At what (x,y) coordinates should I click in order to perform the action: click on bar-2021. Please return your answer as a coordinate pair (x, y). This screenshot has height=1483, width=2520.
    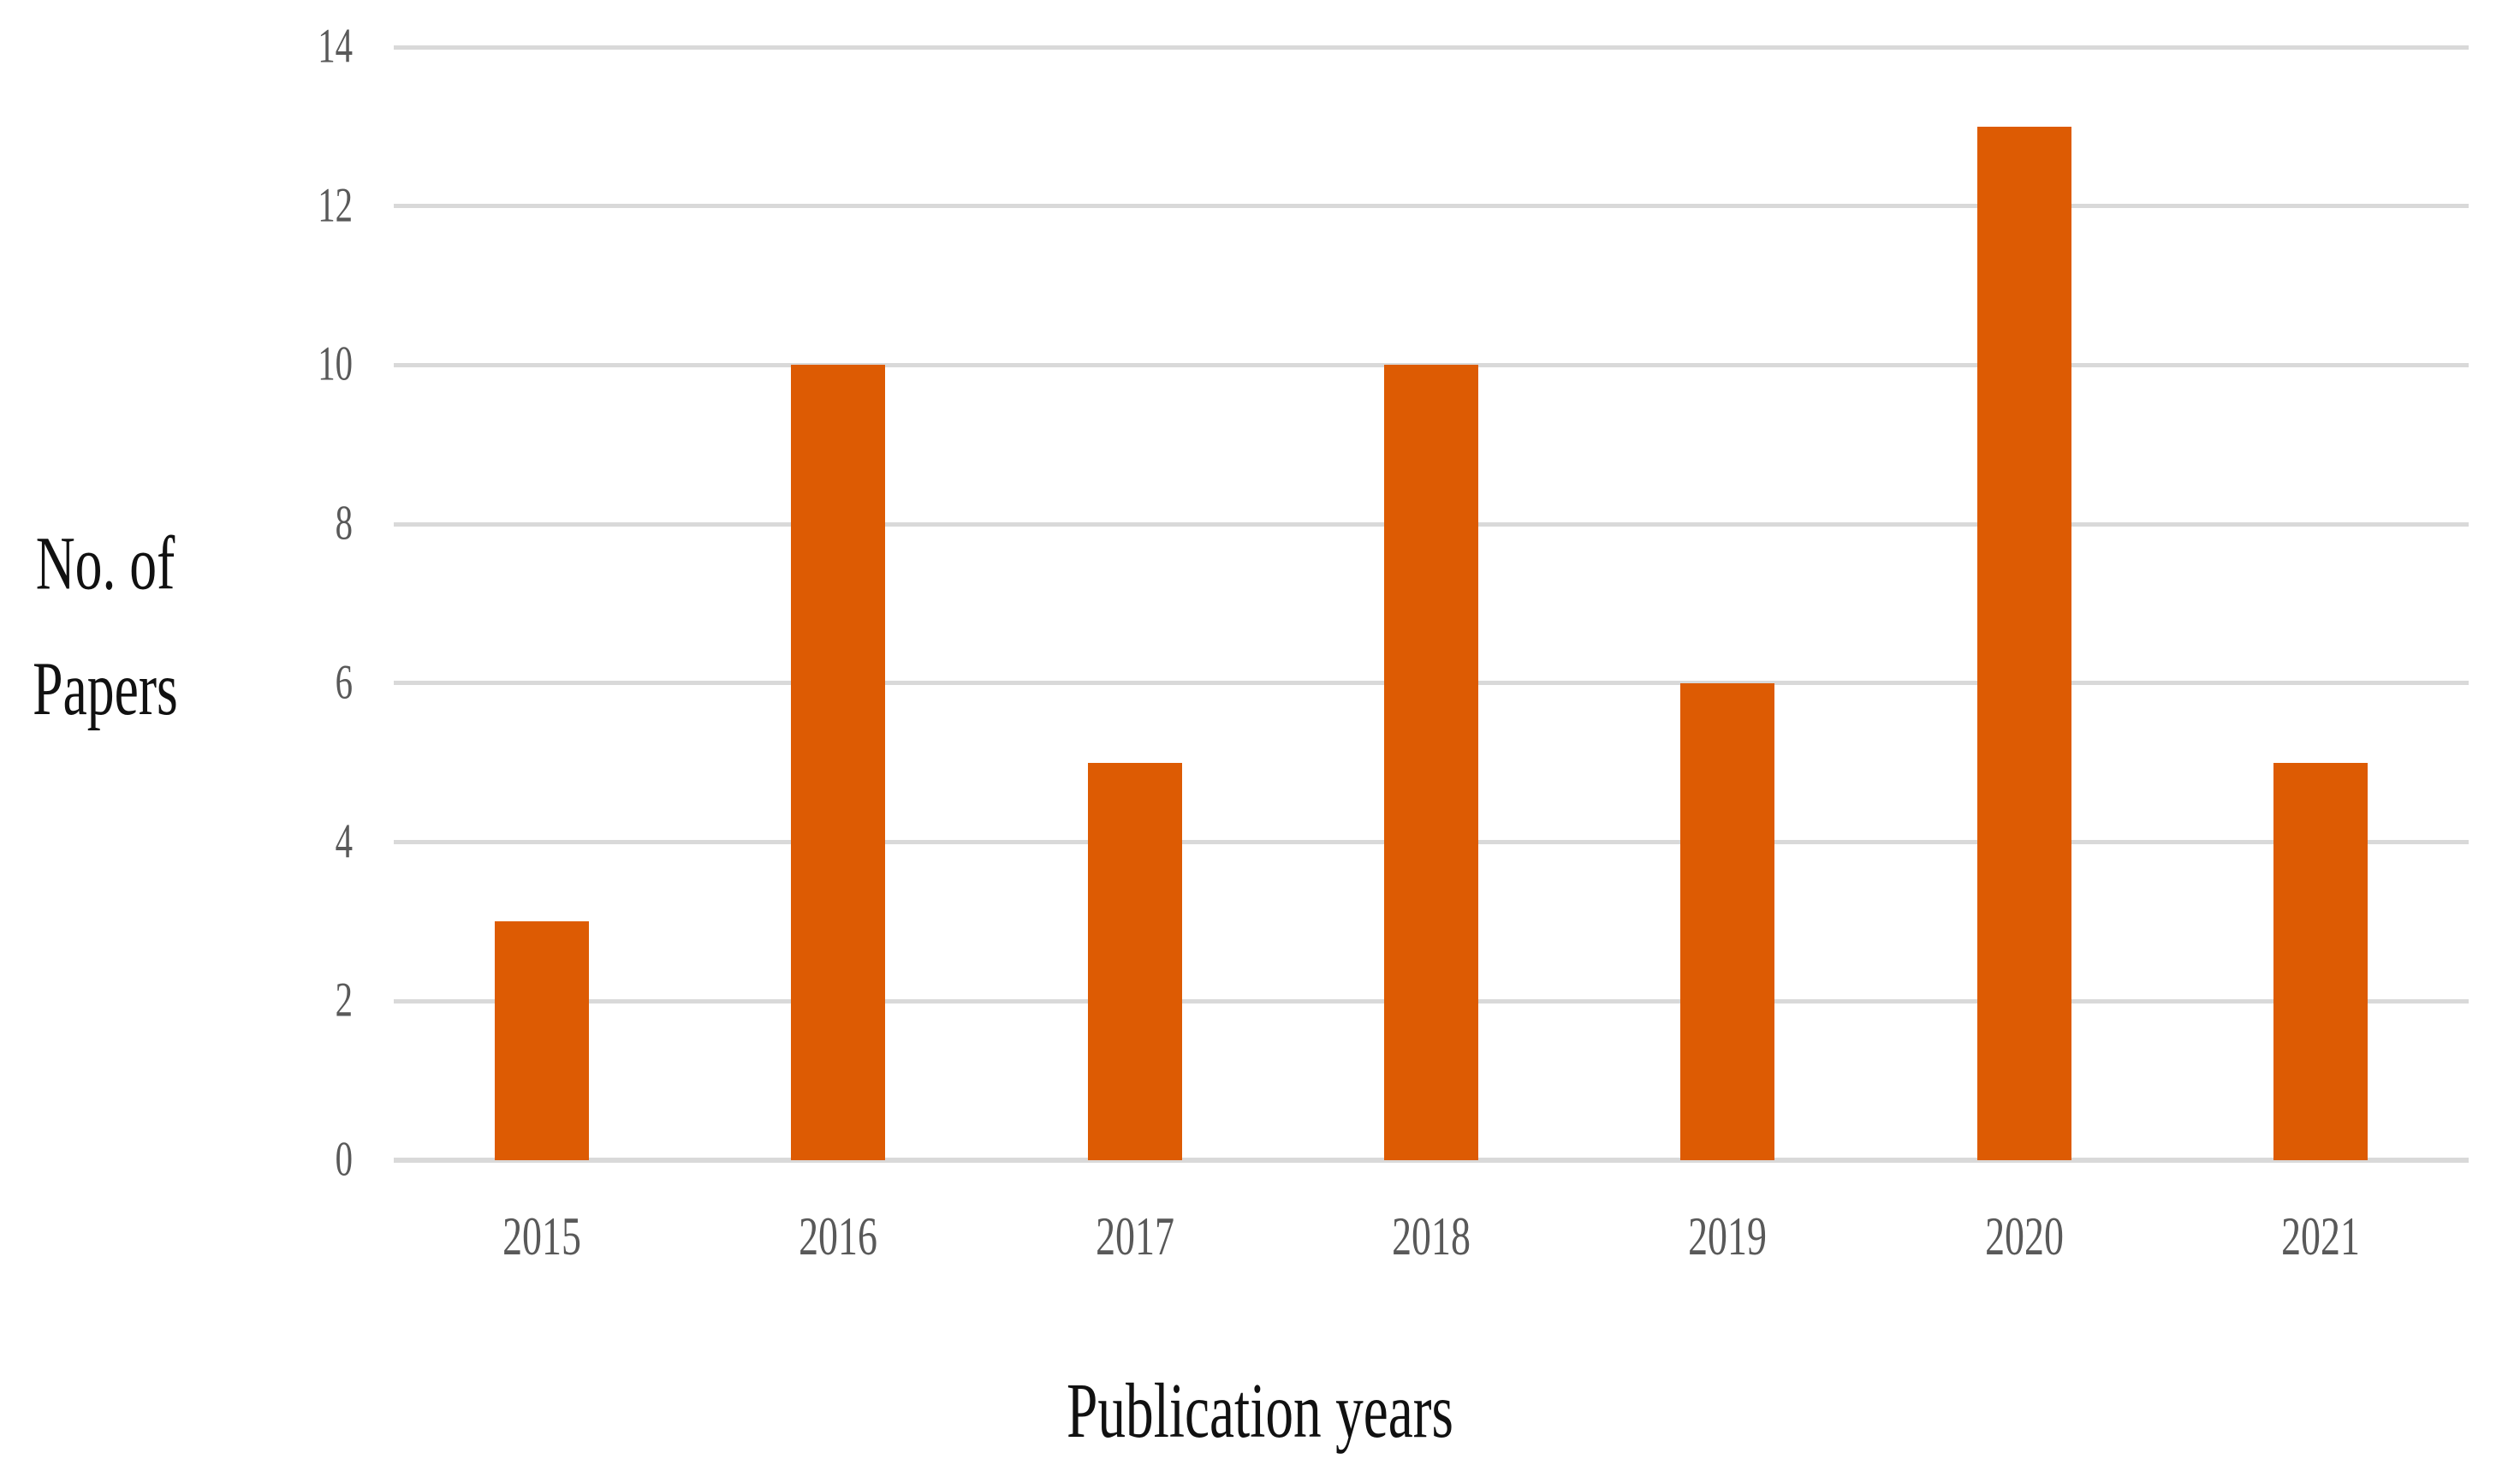
    Looking at the image, I should click on (2320, 961).